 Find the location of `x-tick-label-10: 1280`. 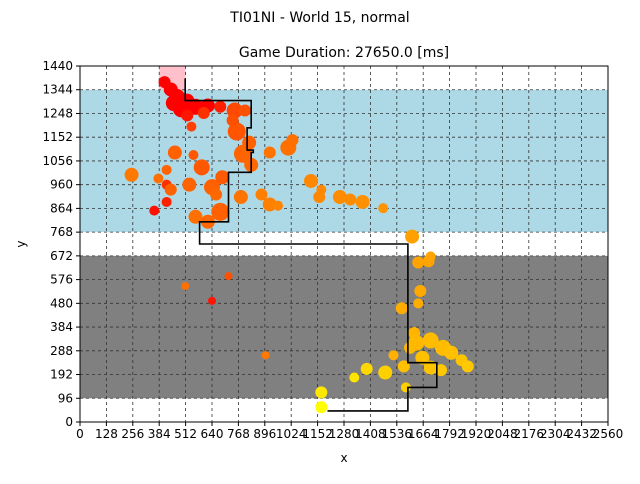

x-tick-label-10: 1280 is located at coordinates (344, 434).